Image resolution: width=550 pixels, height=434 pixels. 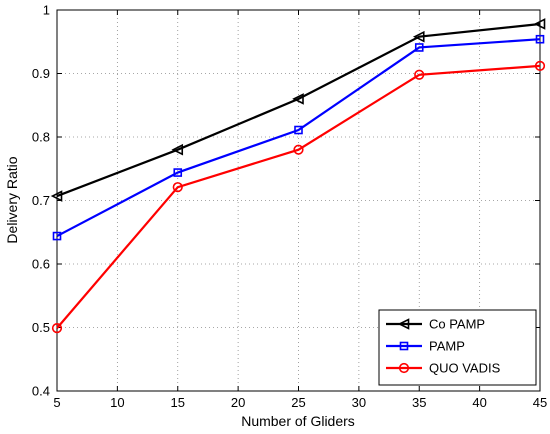 I want to click on x-tick-label: 20, so click(x=238, y=402).